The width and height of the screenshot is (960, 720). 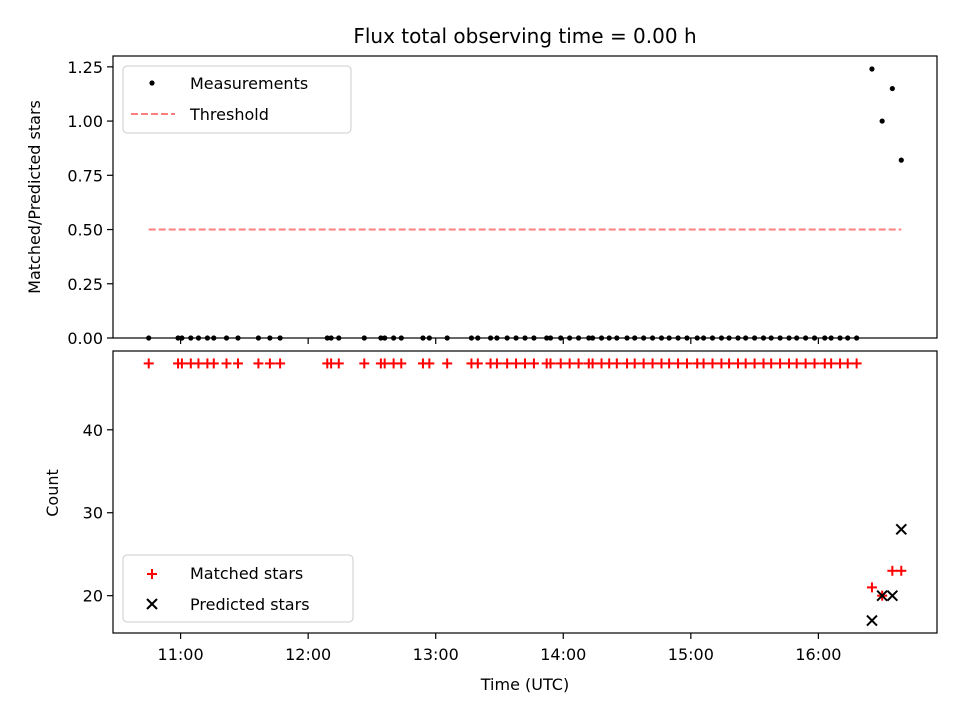 What do you see at coordinates (93, 513) in the screenshot?
I see `bottom-y-tick-label: 30` at bounding box center [93, 513].